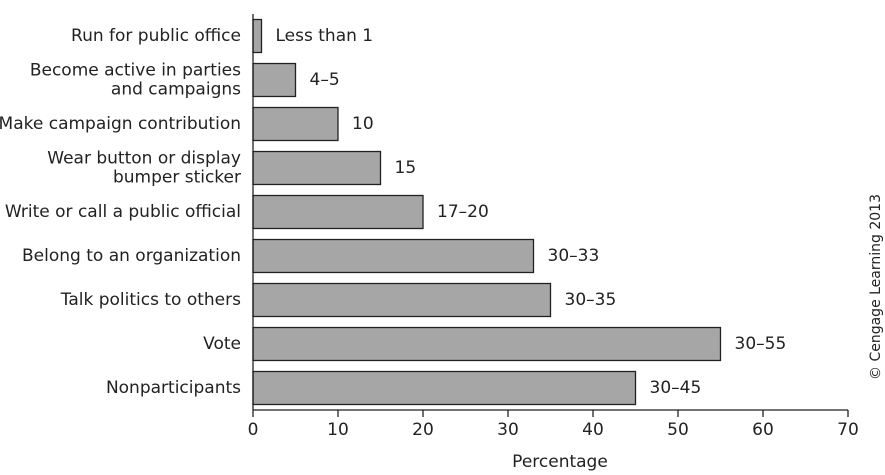  I want to click on y-tick-label: Belong to an organization, so click(131, 256).